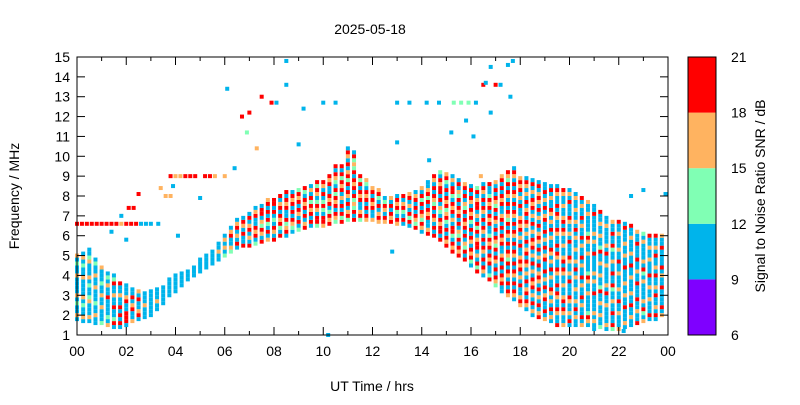  Describe the element at coordinates (370, 29) in the screenshot. I see `chart-title: 2025-05-18` at that location.